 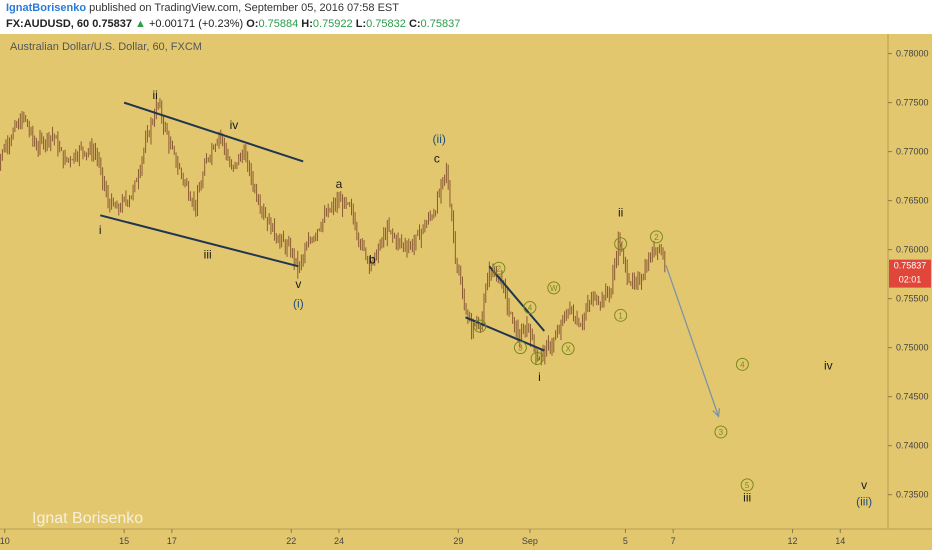 What do you see at coordinates (530, 541) in the screenshot?
I see `x-tick-label: Sep` at bounding box center [530, 541].